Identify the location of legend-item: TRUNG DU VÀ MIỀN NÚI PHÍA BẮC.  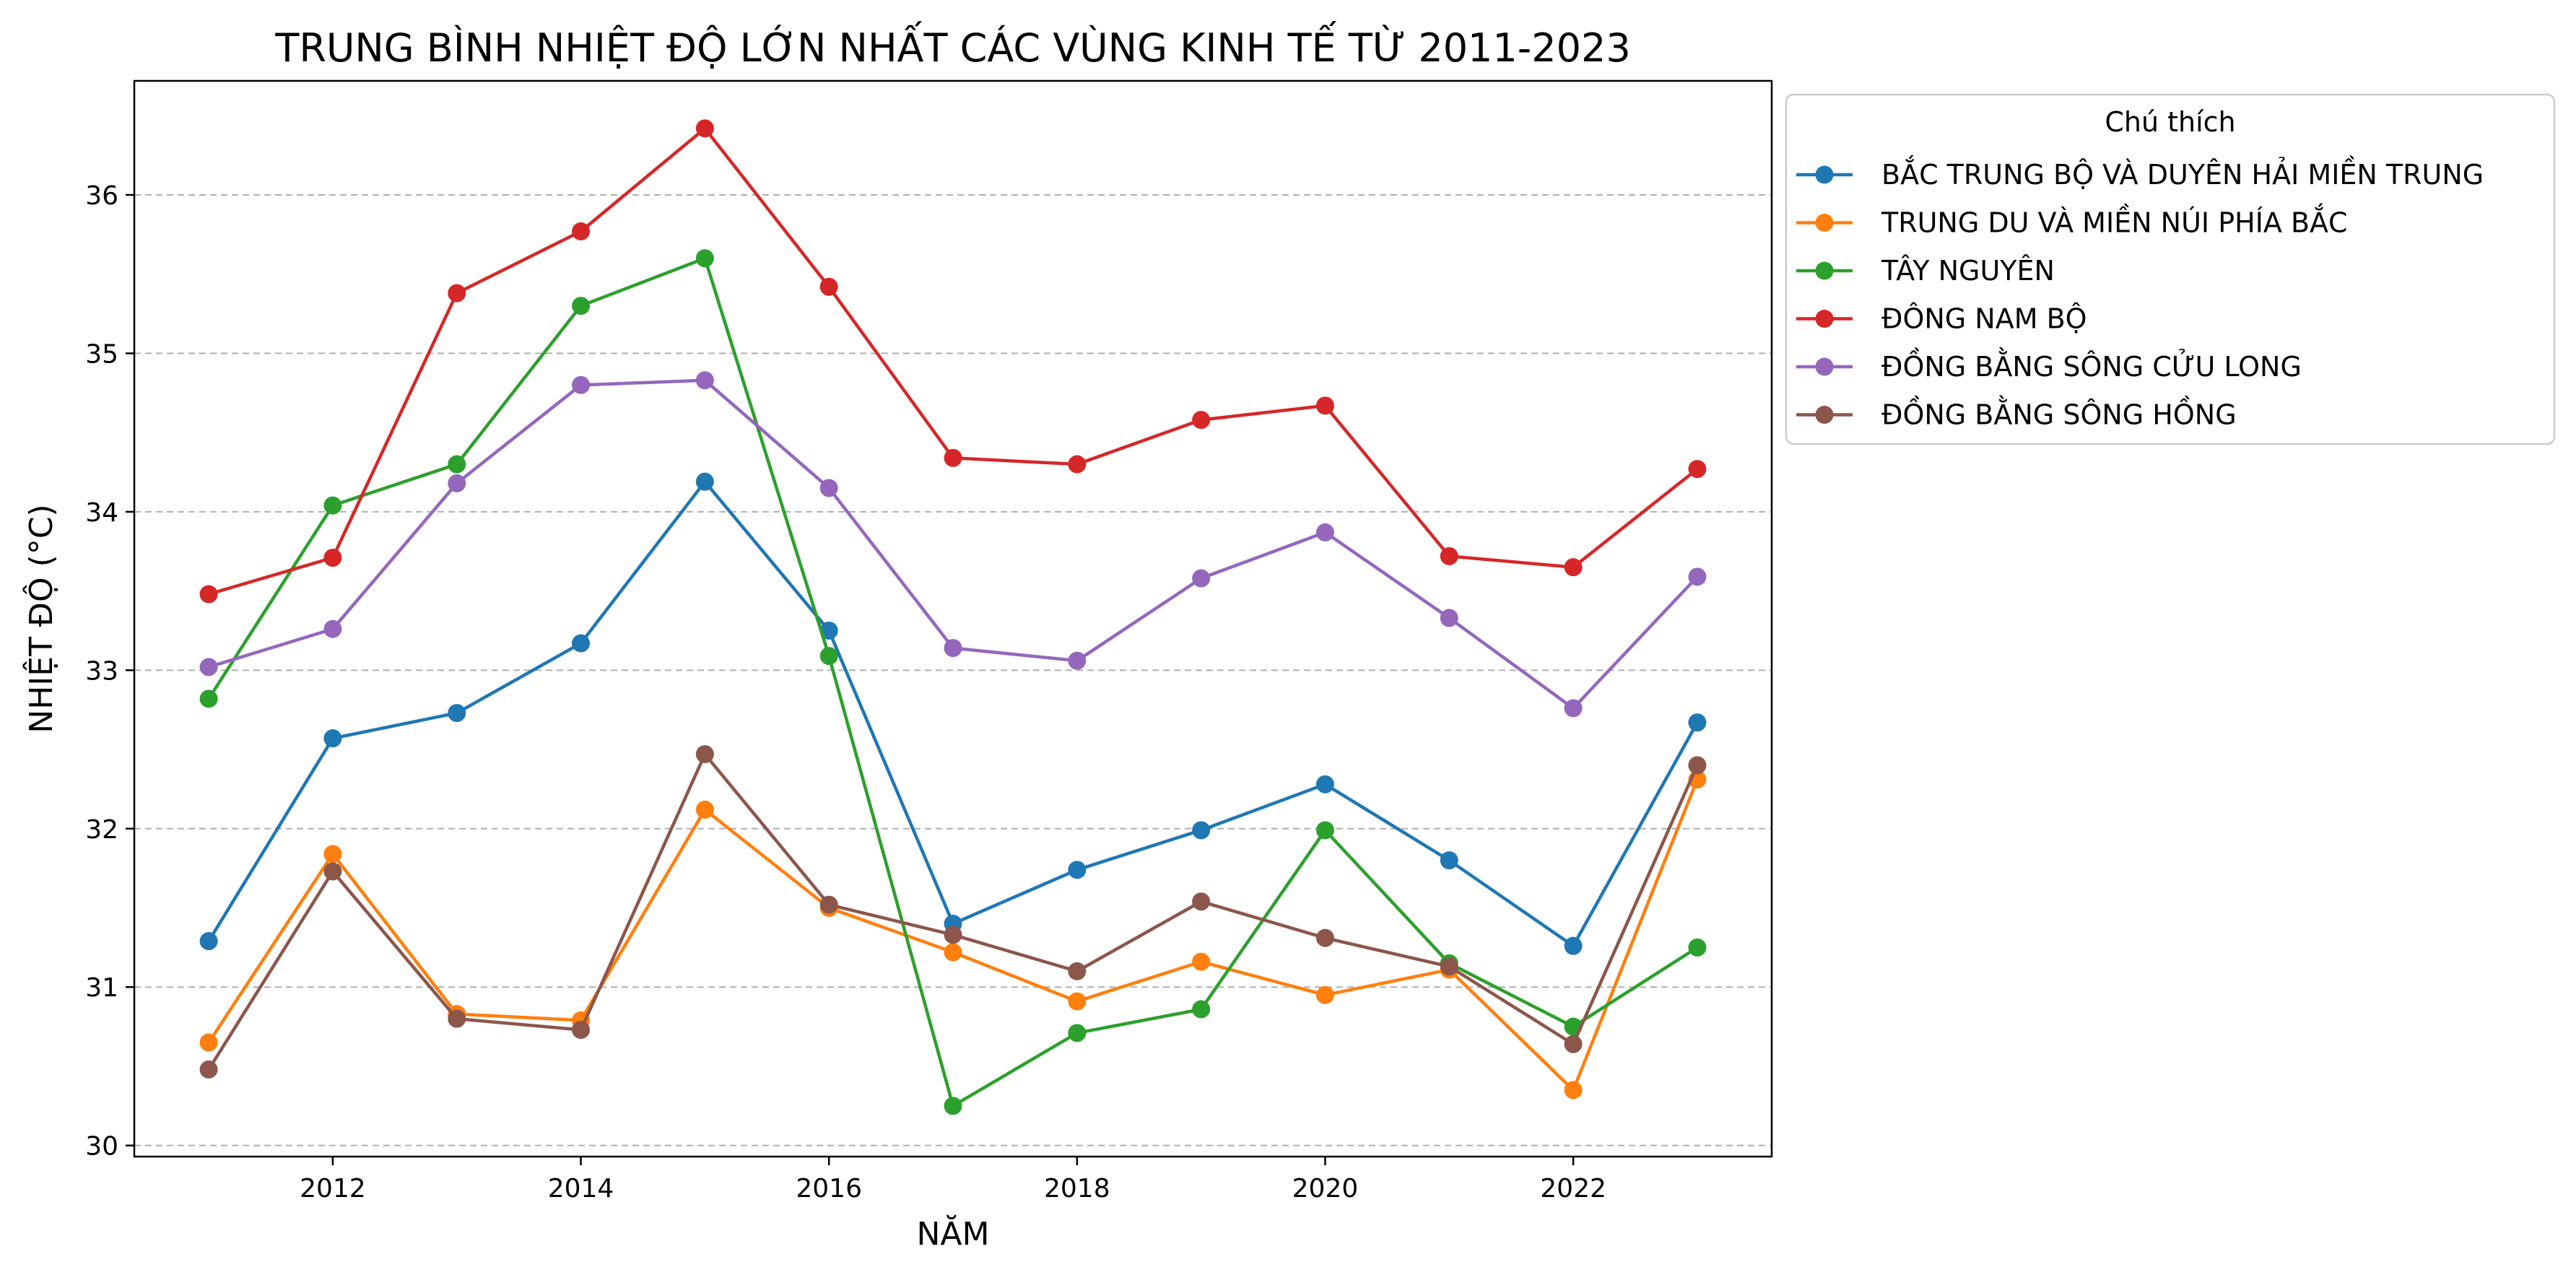
(2072, 221).